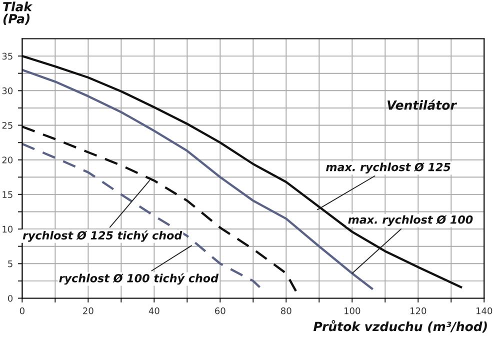 The image size is (493, 337). I want to click on x-tick-label: 0, so click(22, 310).